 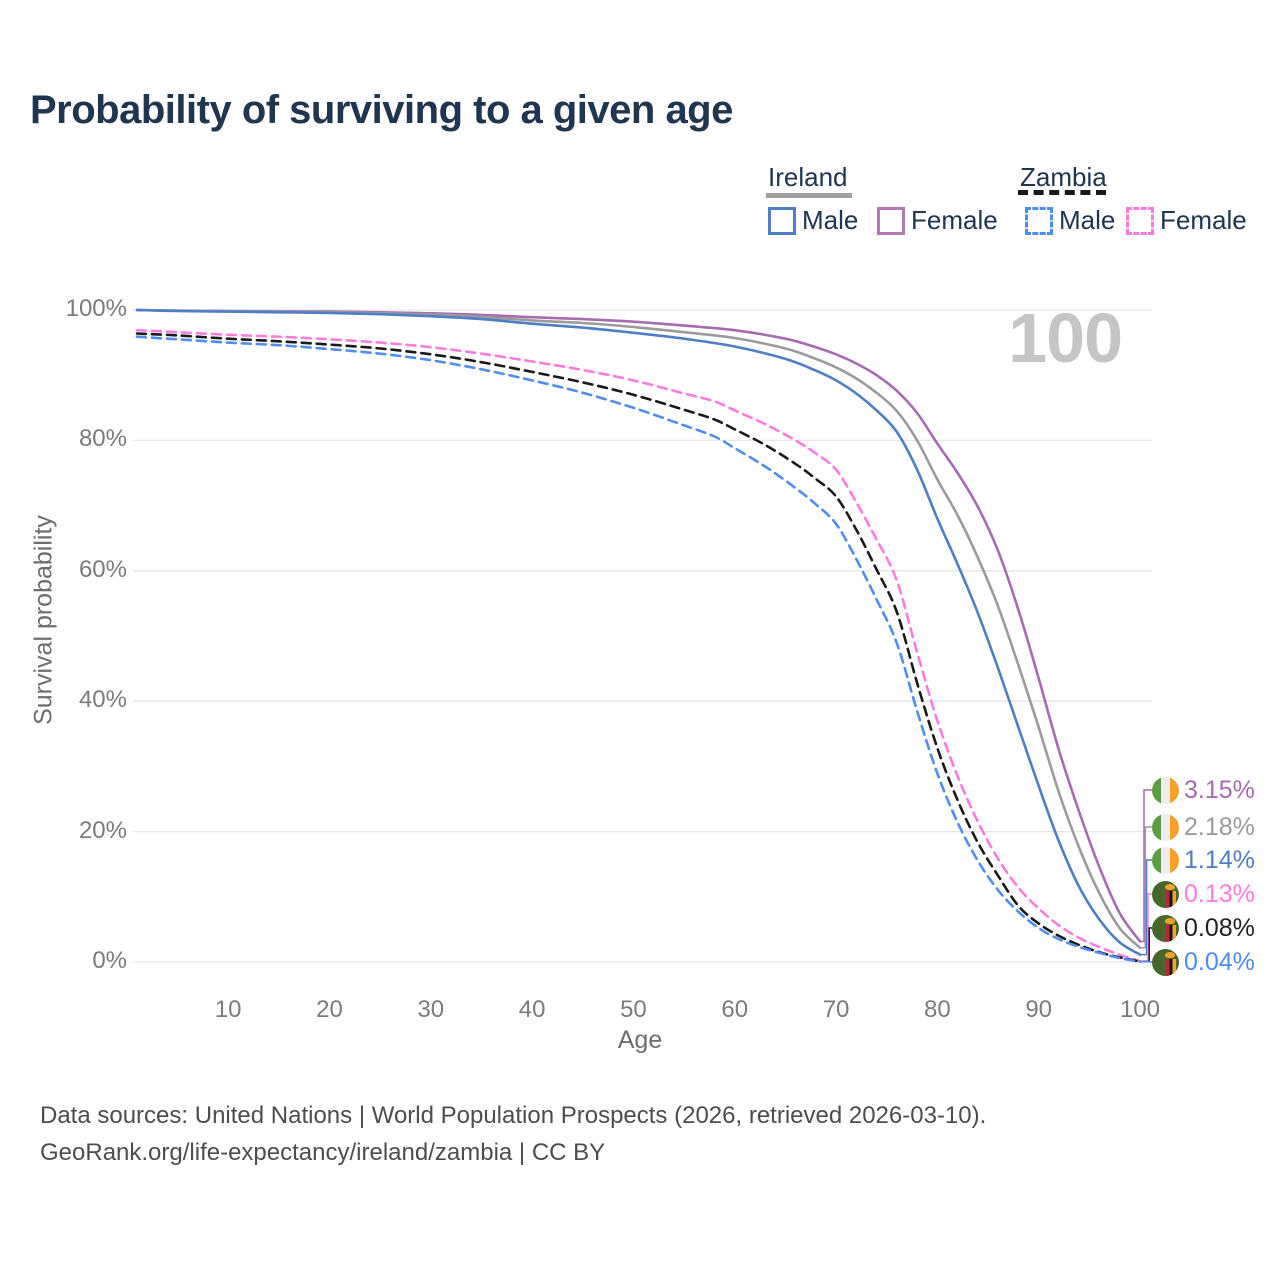 I want to click on legend-item-zambia-female: Female, so click(x=1186, y=220).